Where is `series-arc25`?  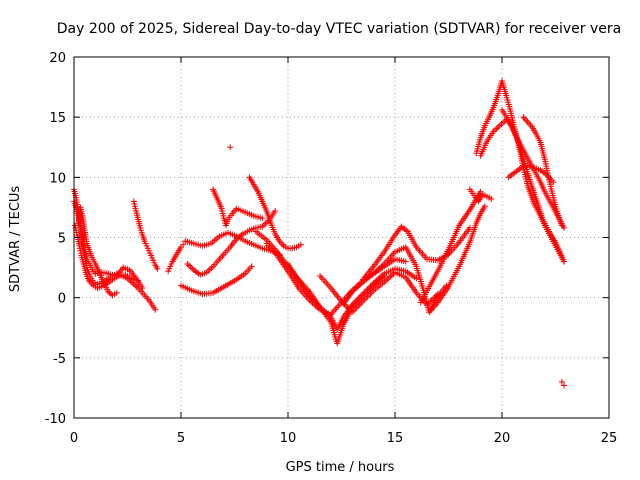 series-arc25 is located at coordinates (542, 171).